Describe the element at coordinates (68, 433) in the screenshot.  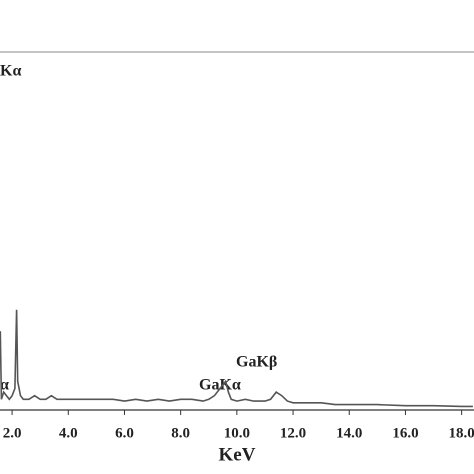
I see `x-tick-label: 4.0` at that location.